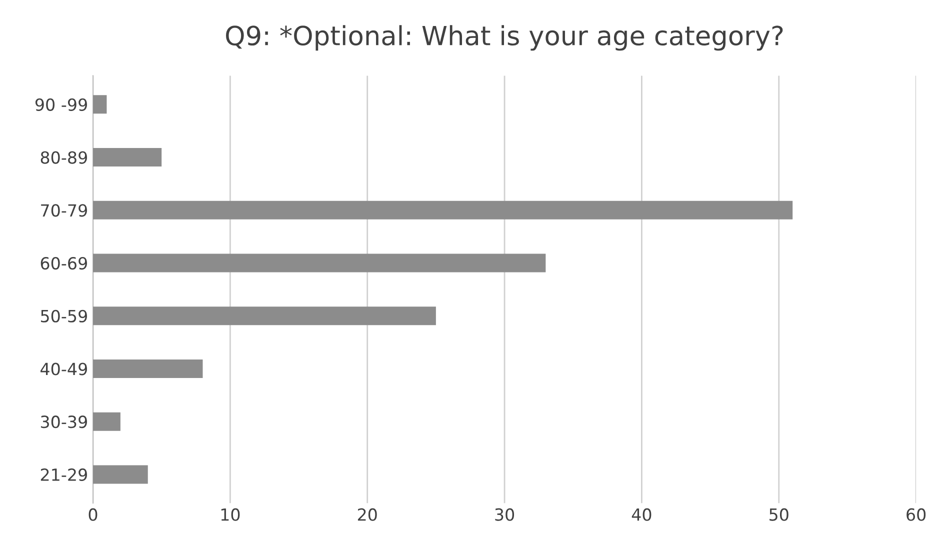  I want to click on x-tick-label: 10, so click(230, 514).